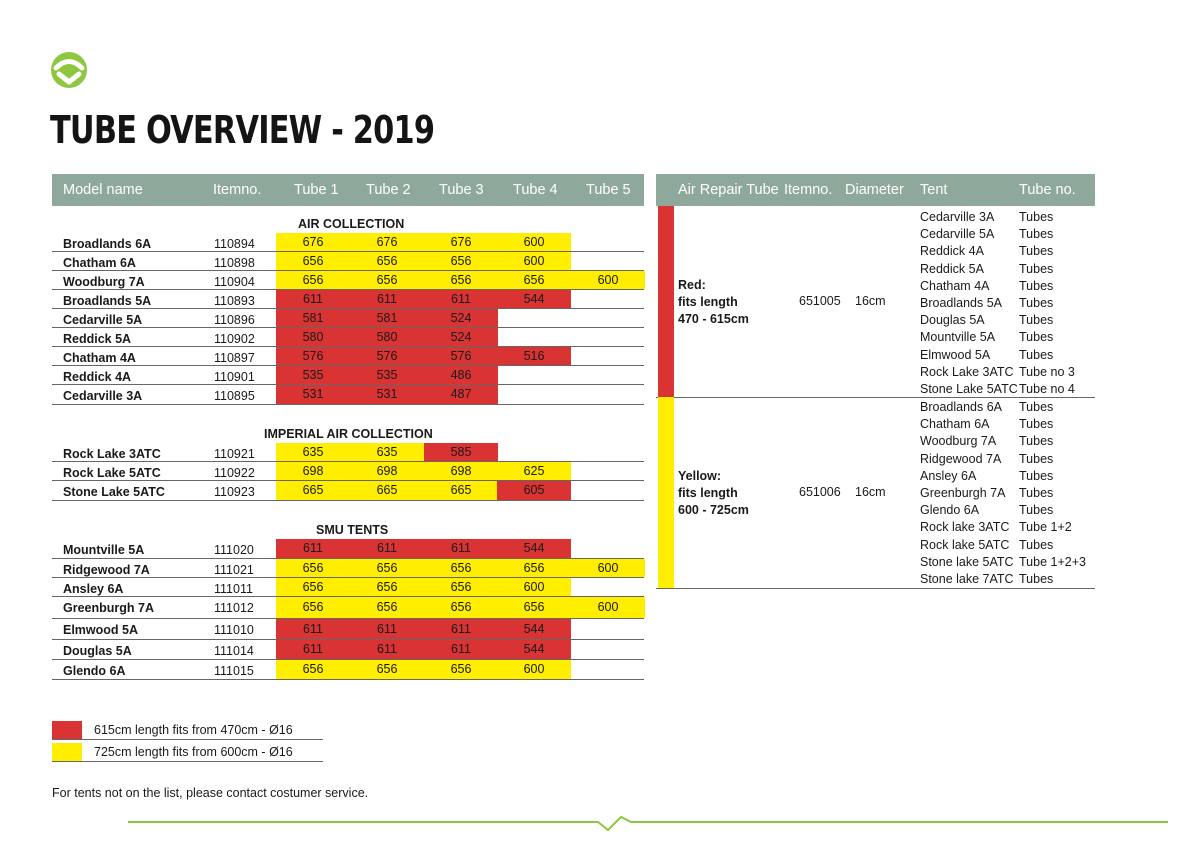 The width and height of the screenshot is (1200, 849). I want to click on tent-name: Reddick 4A, so click(952, 251).